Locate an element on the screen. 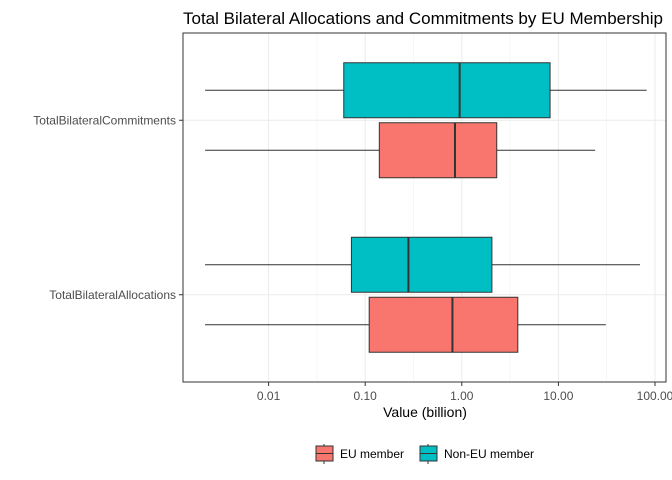  legend: EU member Non-EU member is located at coordinates (424, 454).